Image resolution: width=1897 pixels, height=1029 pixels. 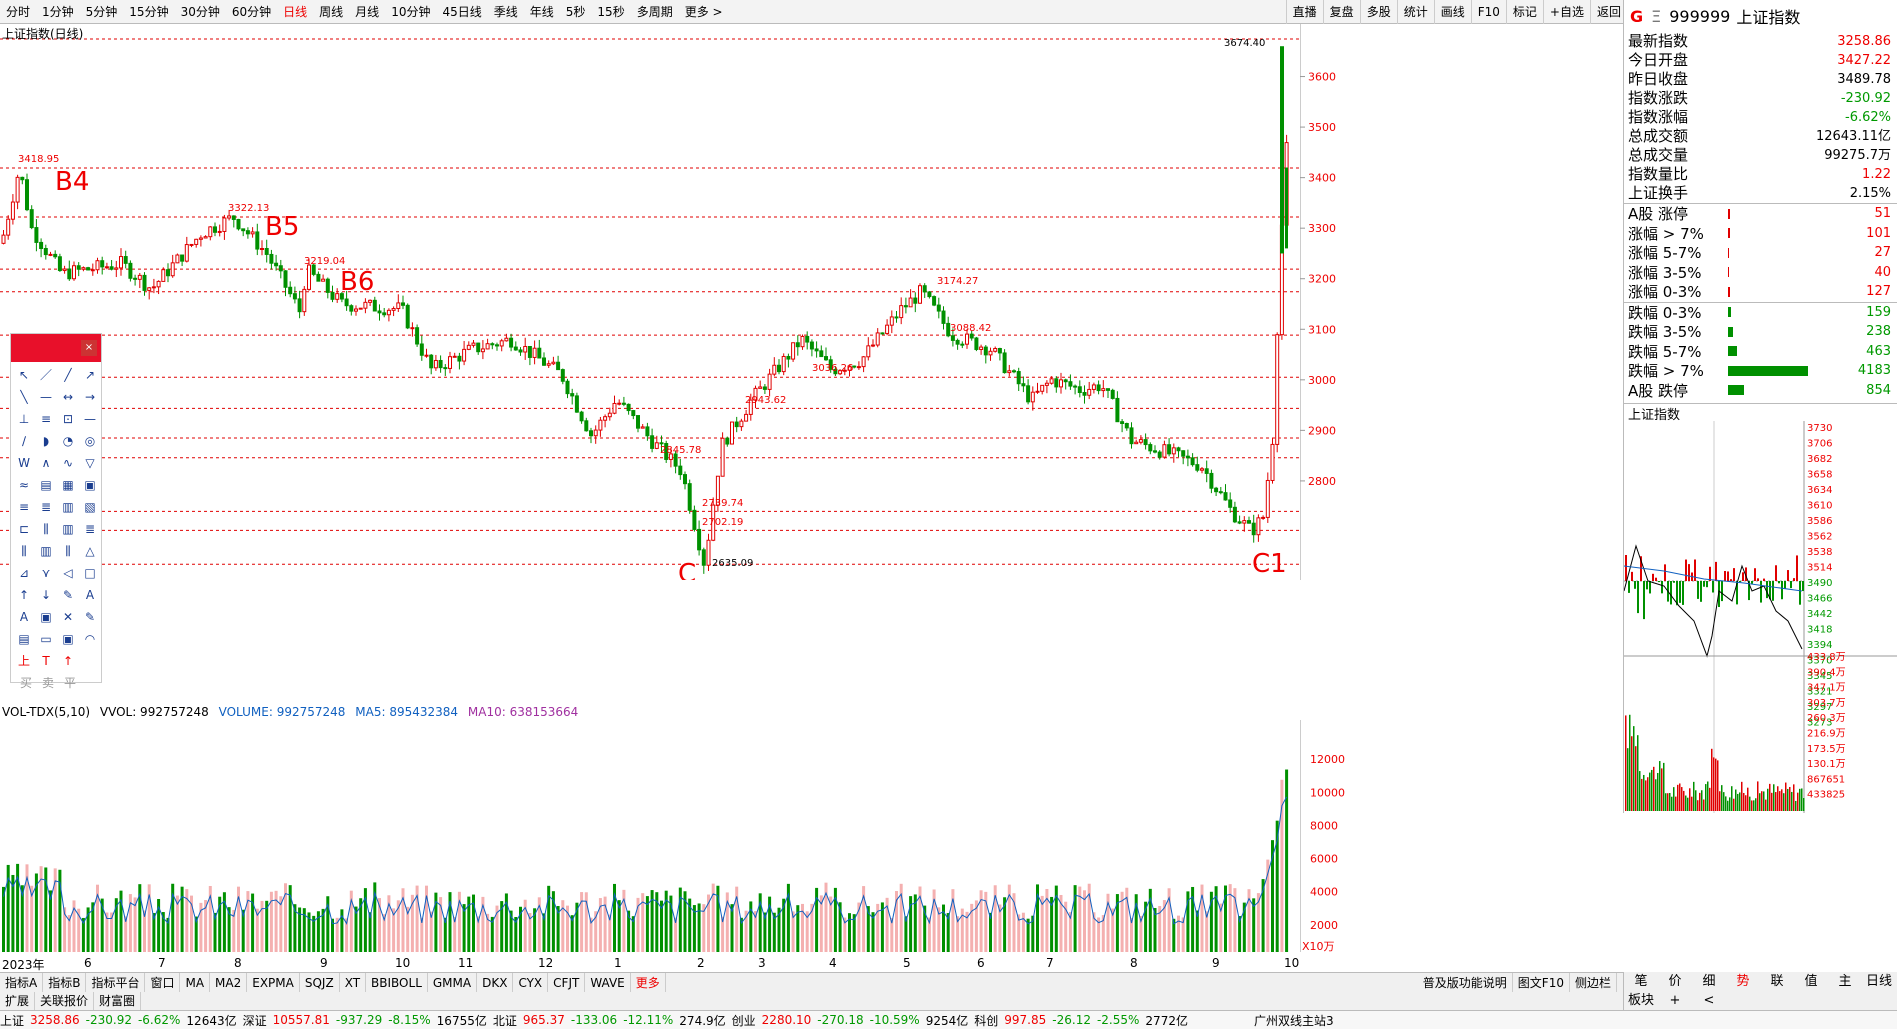 I want to click on period-tab: 15秒, so click(x=611, y=11).